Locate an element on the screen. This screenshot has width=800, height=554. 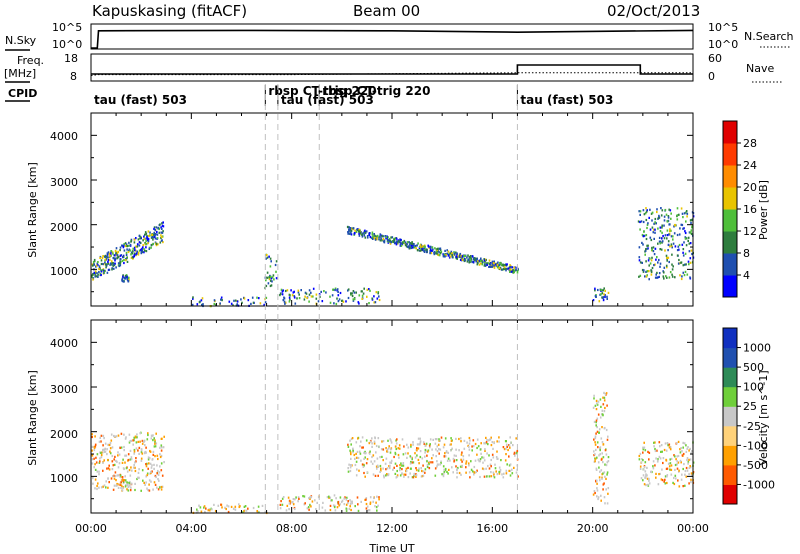
freq-tick-bottom: 8 is located at coordinates (73, 76).